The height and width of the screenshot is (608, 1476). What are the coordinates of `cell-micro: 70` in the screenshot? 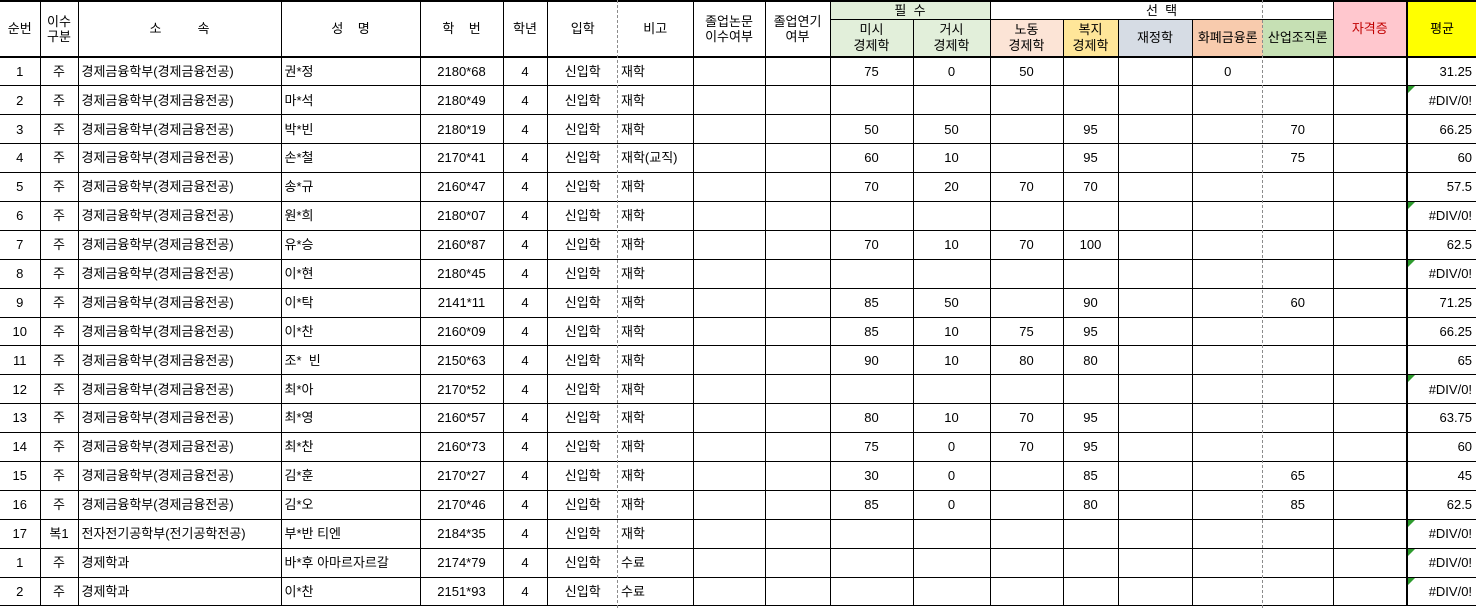 It's located at (871, 244).